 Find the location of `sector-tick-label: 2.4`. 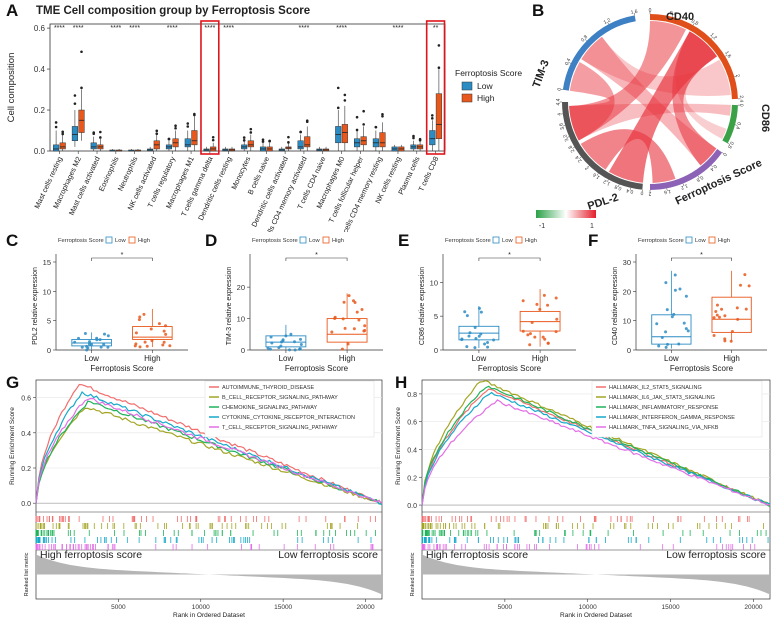

sector-tick-label: 2.4 is located at coordinates (578, 158).